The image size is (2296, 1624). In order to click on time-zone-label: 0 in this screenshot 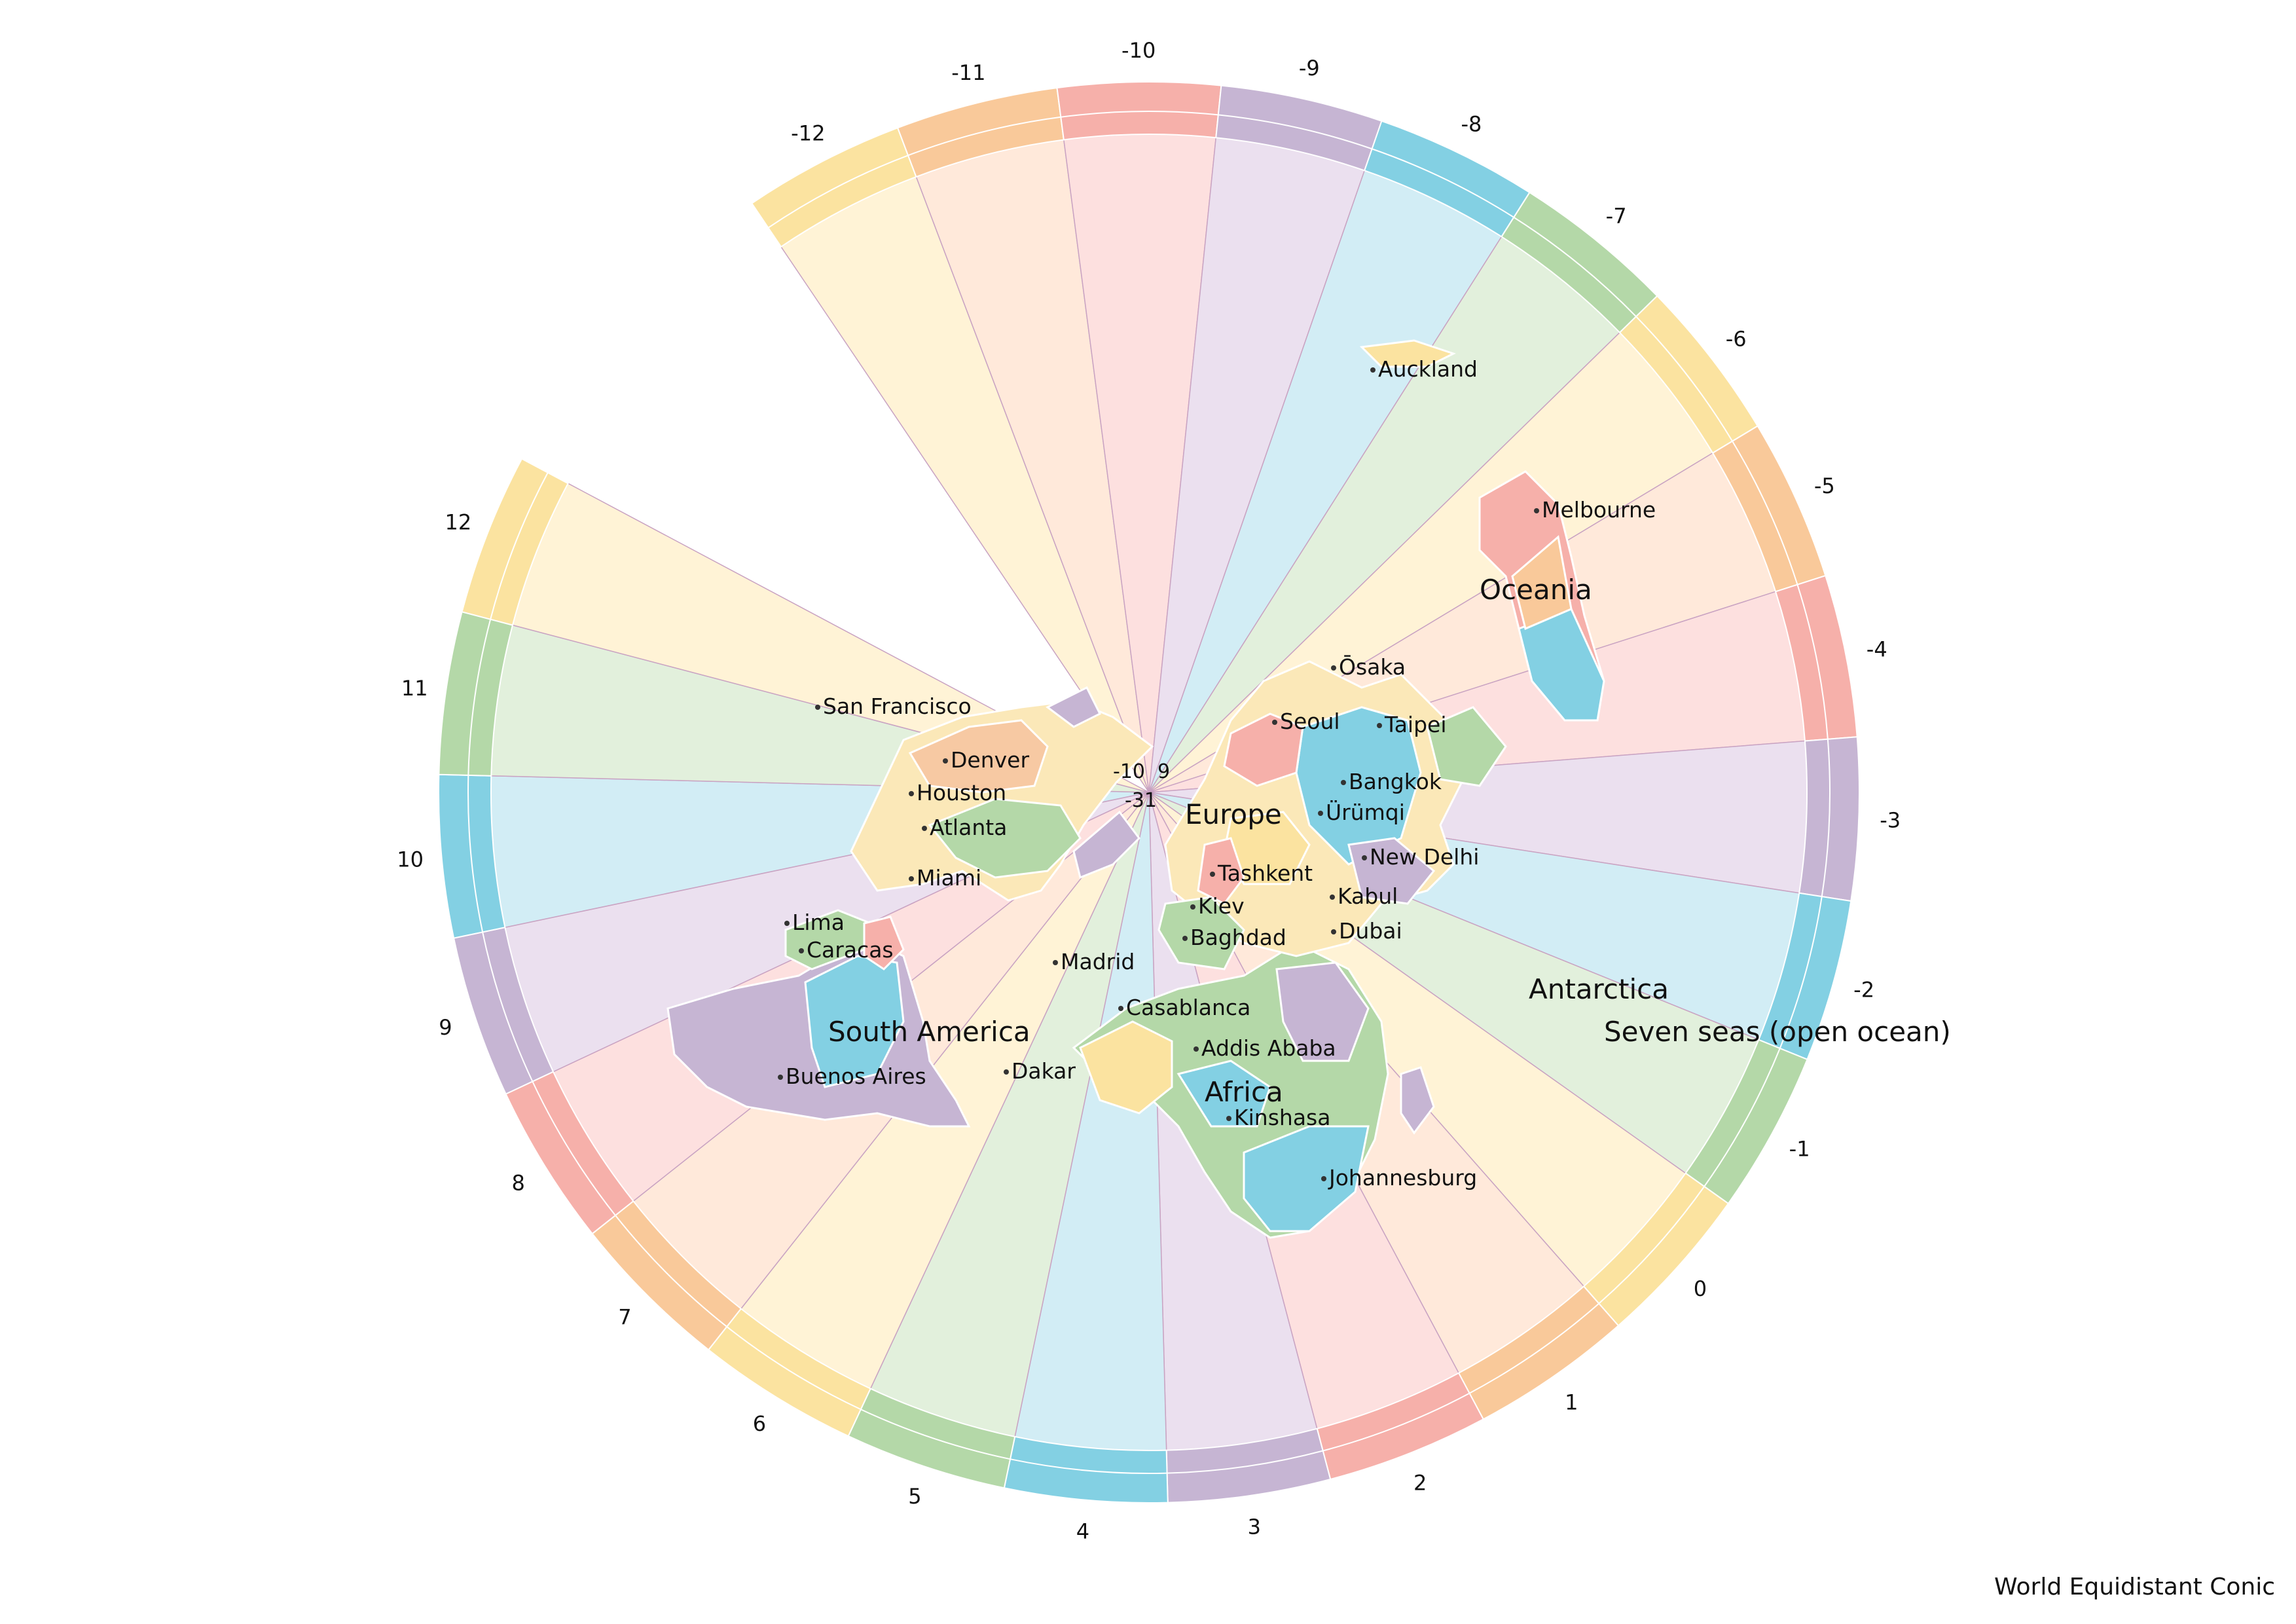, I will do `click(1700, 1288)`.